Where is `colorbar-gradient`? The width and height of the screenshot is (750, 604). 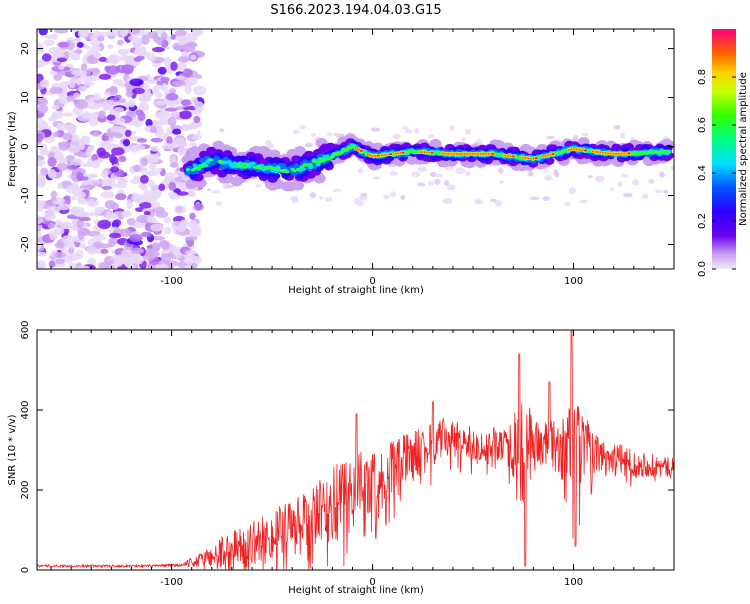 colorbar-gradient is located at coordinates (724, 149).